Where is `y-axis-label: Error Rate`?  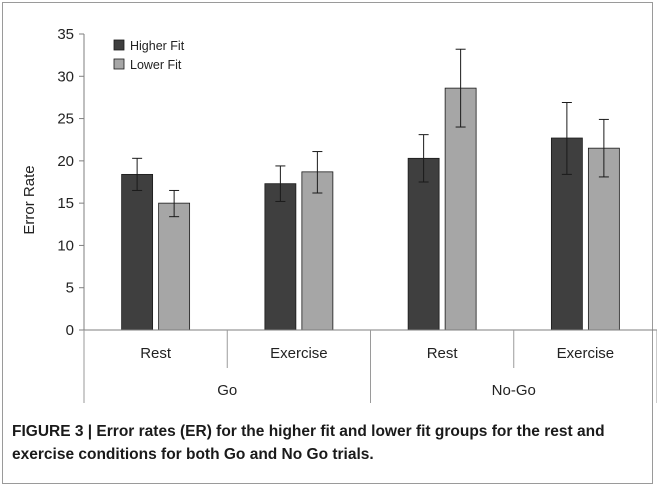 y-axis-label: Error Rate is located at coordinates (29, 199).